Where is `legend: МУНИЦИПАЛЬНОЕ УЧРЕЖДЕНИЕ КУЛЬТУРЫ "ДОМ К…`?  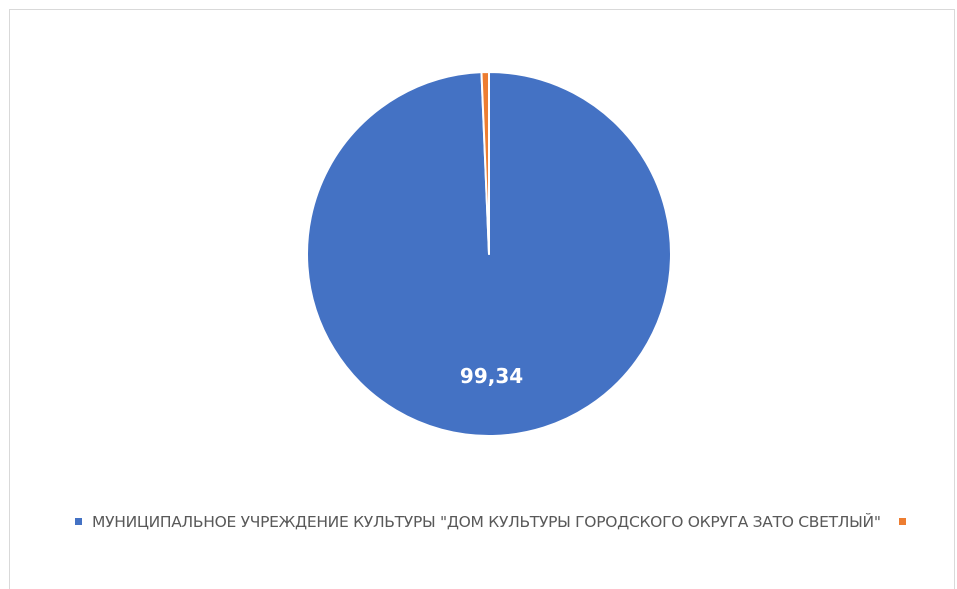
legend: МУНИЦИПАЛЬНОЕ УЧРЕЖДЕНИЕ КУЛЬТУРЫ "ДОМ К… is located at coordinates (505, 522).